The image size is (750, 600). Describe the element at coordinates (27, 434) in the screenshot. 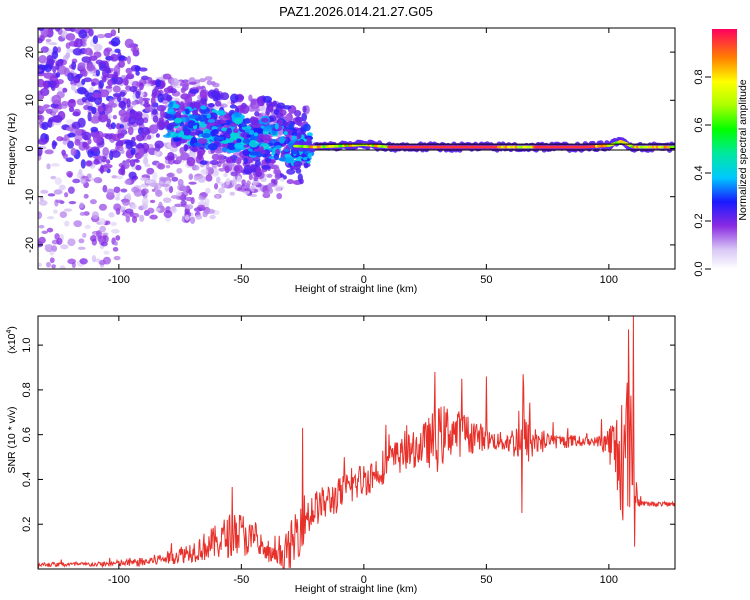

I see `snr-y-tick-label: 0.6` at that location.